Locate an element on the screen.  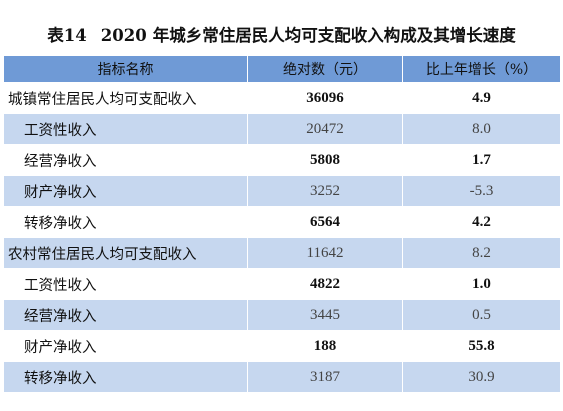
row-value: 36096 is located at coordinates (325, 98).